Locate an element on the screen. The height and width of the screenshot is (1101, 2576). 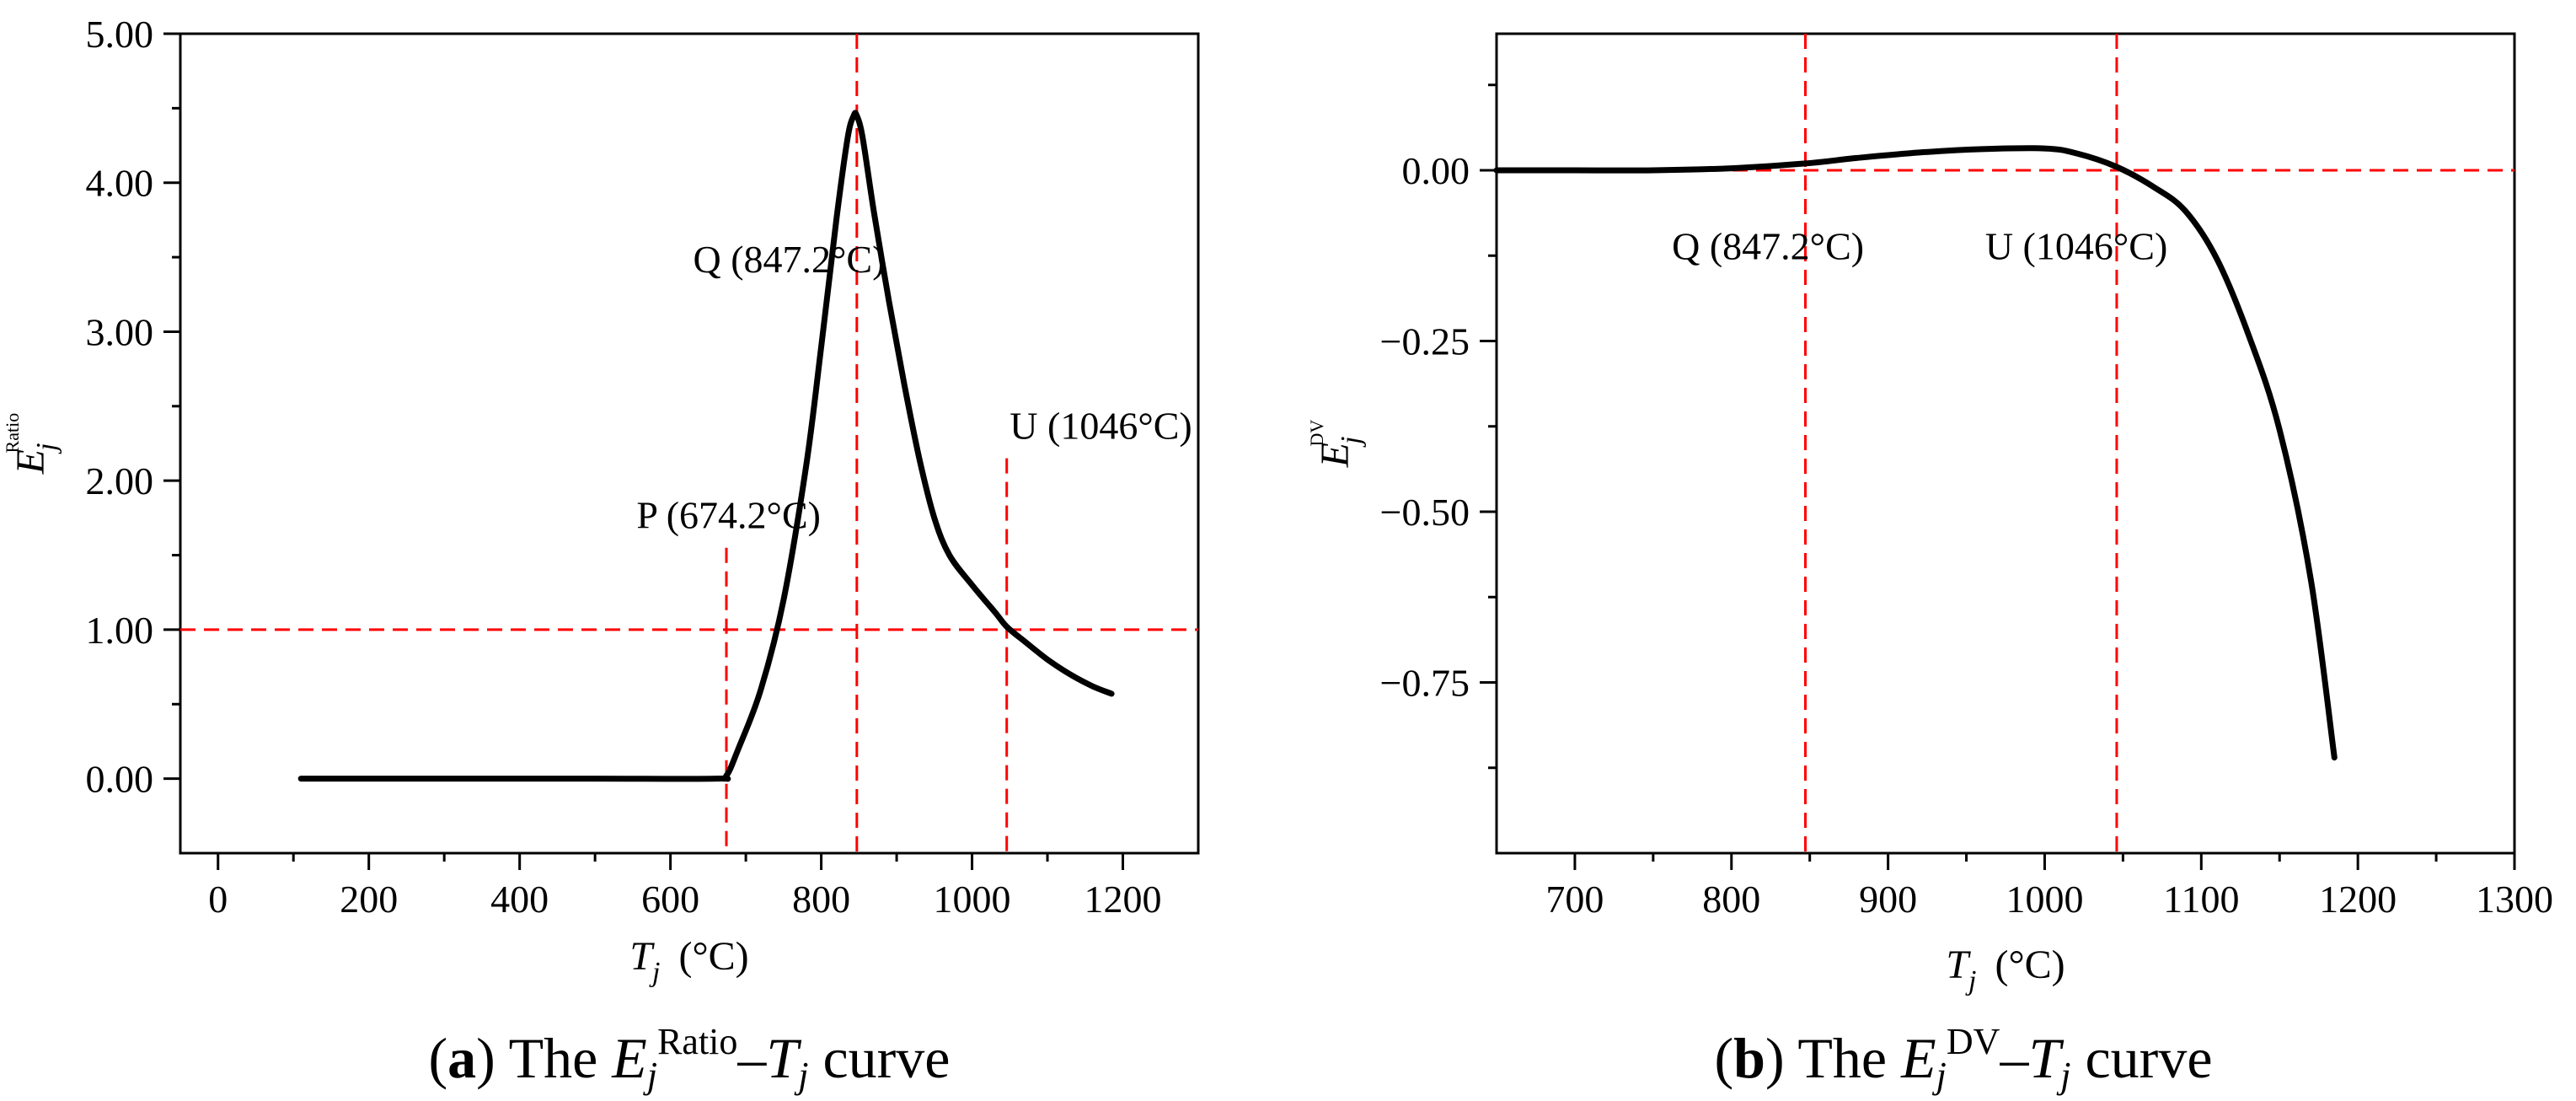
x-tick-label-b-4: 1100 is located at coordinates (2201, 899).